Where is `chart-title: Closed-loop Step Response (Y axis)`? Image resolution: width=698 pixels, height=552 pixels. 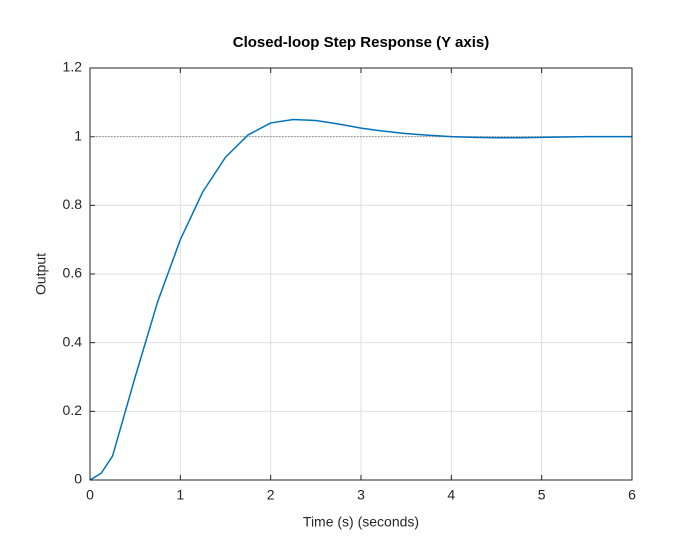
chart-title: Closed-loop Step Response (Y axis) is located at coordinates (361, 42).